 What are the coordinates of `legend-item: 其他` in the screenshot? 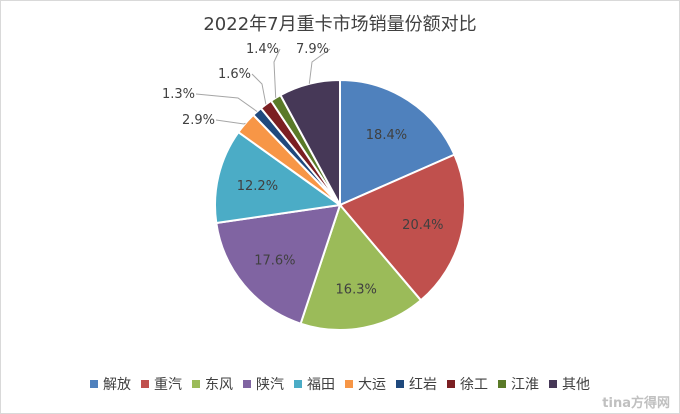 It's located at (569, 384).